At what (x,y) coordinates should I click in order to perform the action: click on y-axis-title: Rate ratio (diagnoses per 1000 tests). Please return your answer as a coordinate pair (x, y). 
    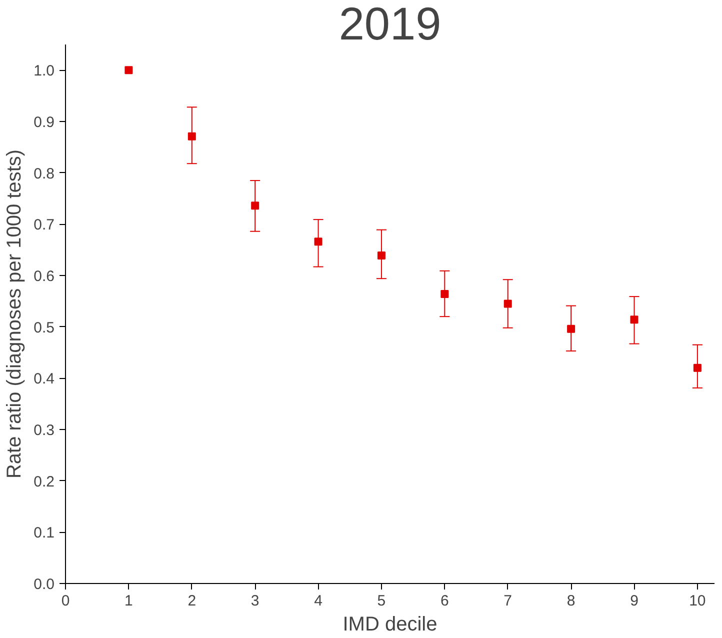
    Looking at the image, I should click on (15, 314).